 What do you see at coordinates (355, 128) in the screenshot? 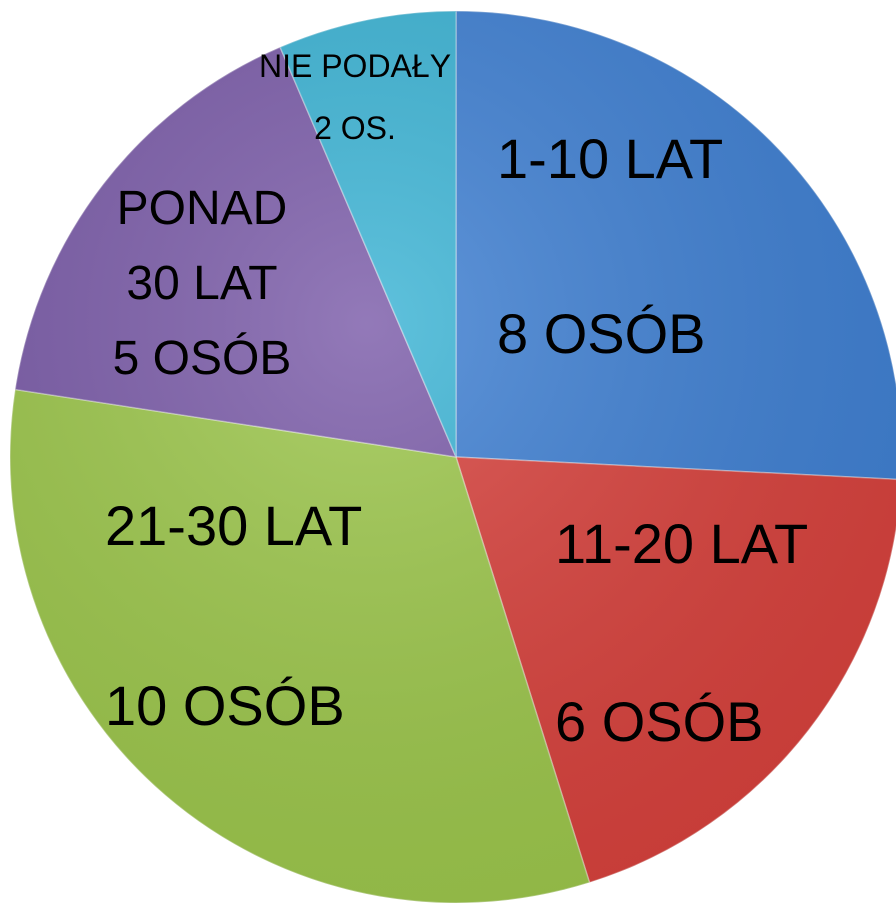
I see `value-label: 2 OS.` at bounding box center [355, 128].